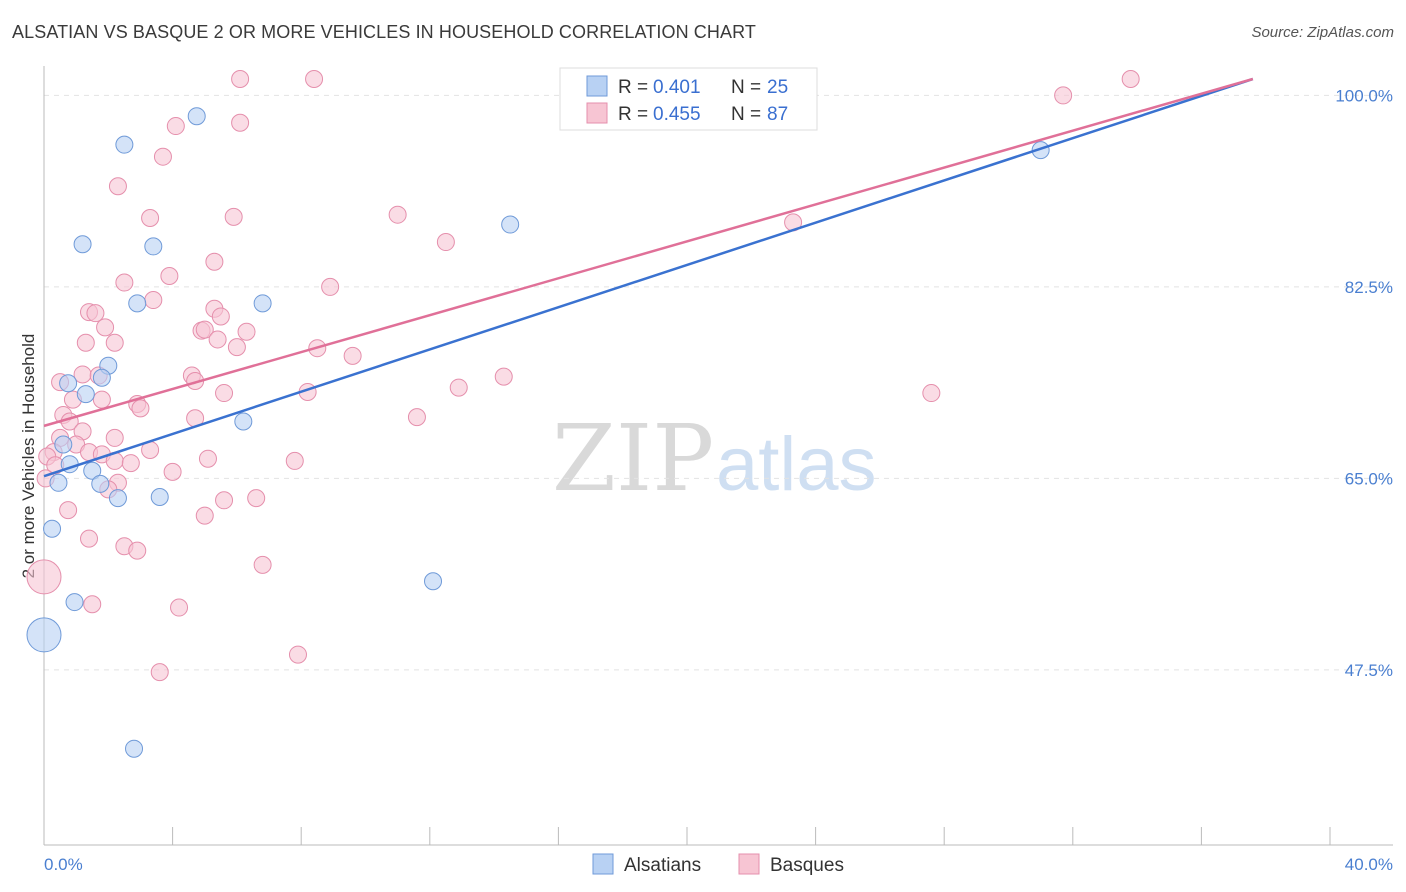 This screenshot has height=892, width=1406. I want to click on y-tick-label-0: 100.0%, so click(1364, 95).